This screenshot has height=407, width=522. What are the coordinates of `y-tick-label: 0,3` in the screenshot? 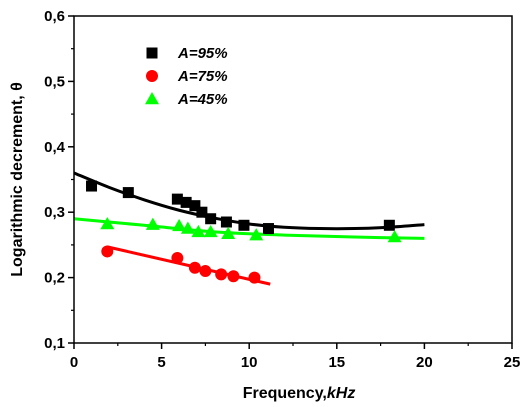 It's located at (54, 212).